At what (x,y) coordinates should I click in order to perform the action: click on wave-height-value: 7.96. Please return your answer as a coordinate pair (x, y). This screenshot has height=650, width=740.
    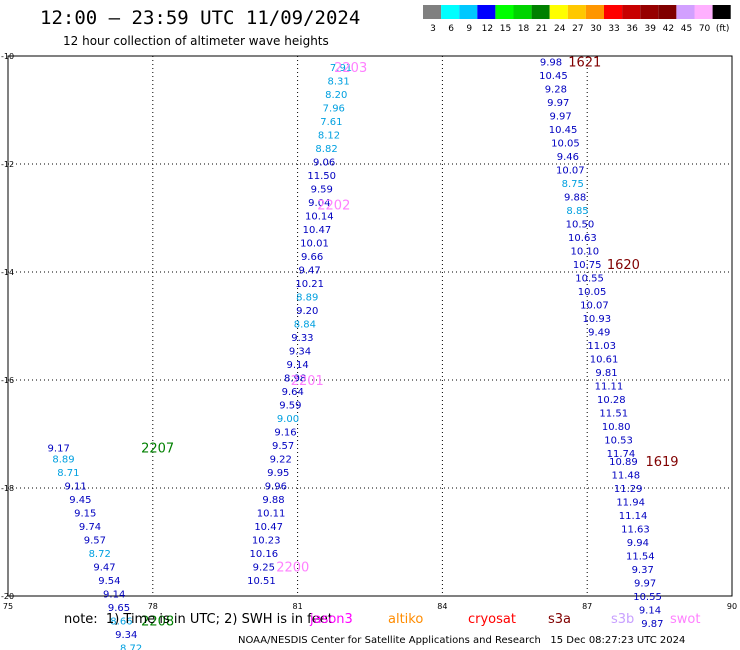
    Looking at the image, I should click on (334, 108).